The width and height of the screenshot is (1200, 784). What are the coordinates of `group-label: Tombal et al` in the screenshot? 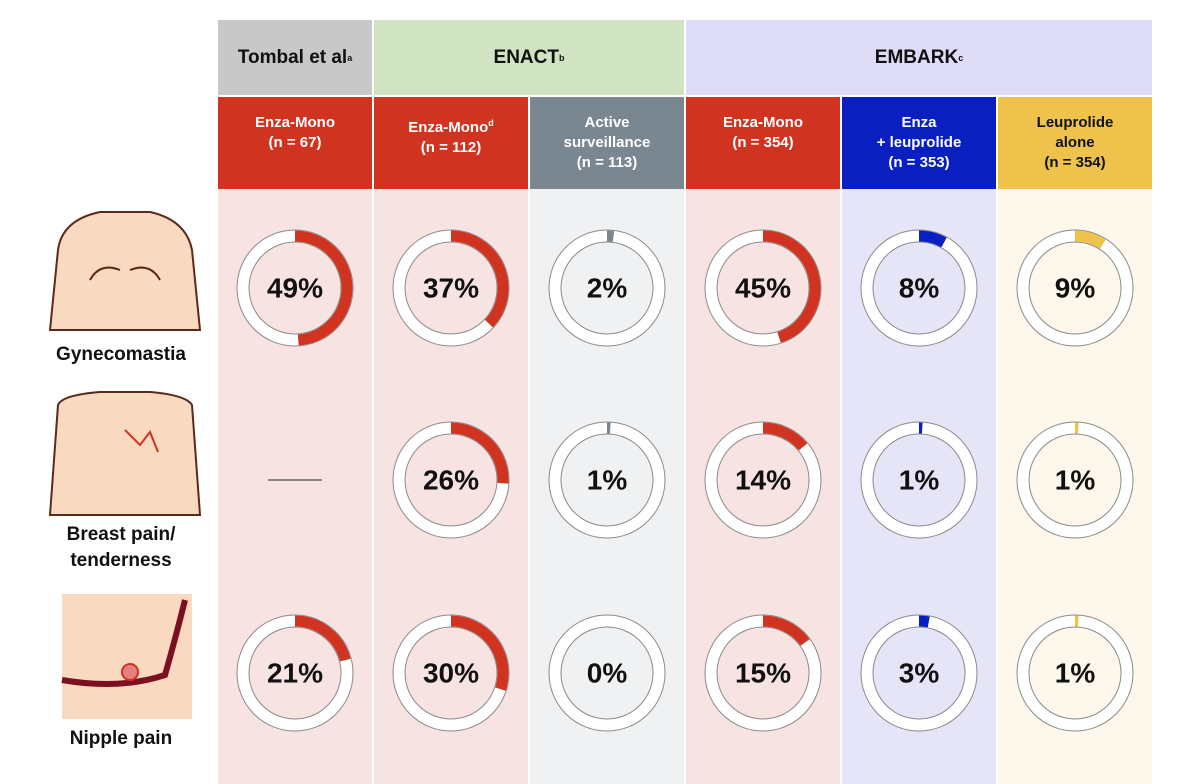 It's located at (292, 57).